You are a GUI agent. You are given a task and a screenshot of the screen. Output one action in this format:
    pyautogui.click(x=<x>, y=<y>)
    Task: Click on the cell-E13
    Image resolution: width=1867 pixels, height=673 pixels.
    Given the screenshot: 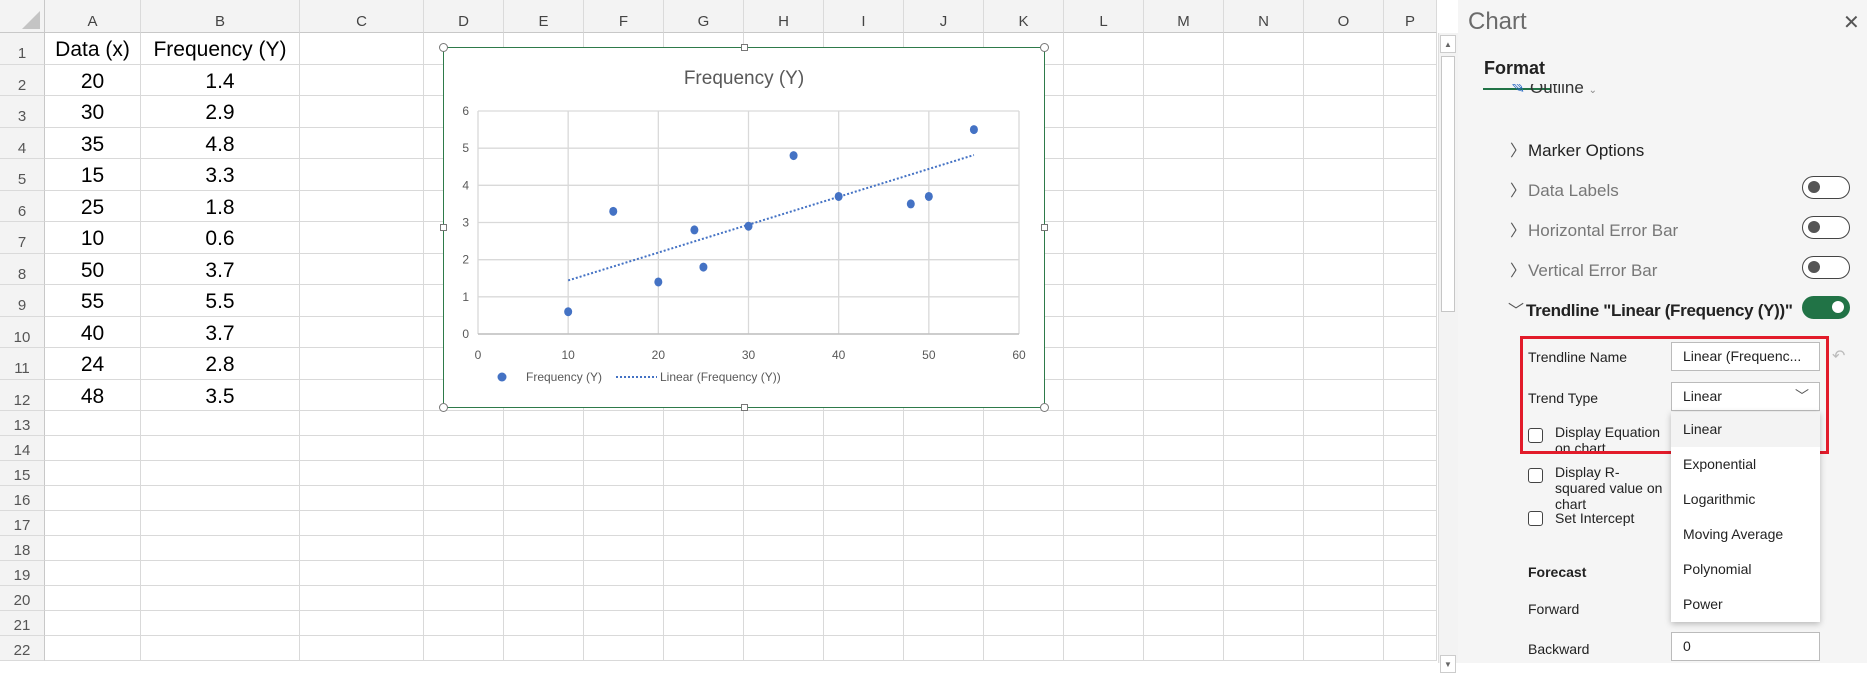 What is the action you would take?
    pyautogui.click(x=544, y=423)
    